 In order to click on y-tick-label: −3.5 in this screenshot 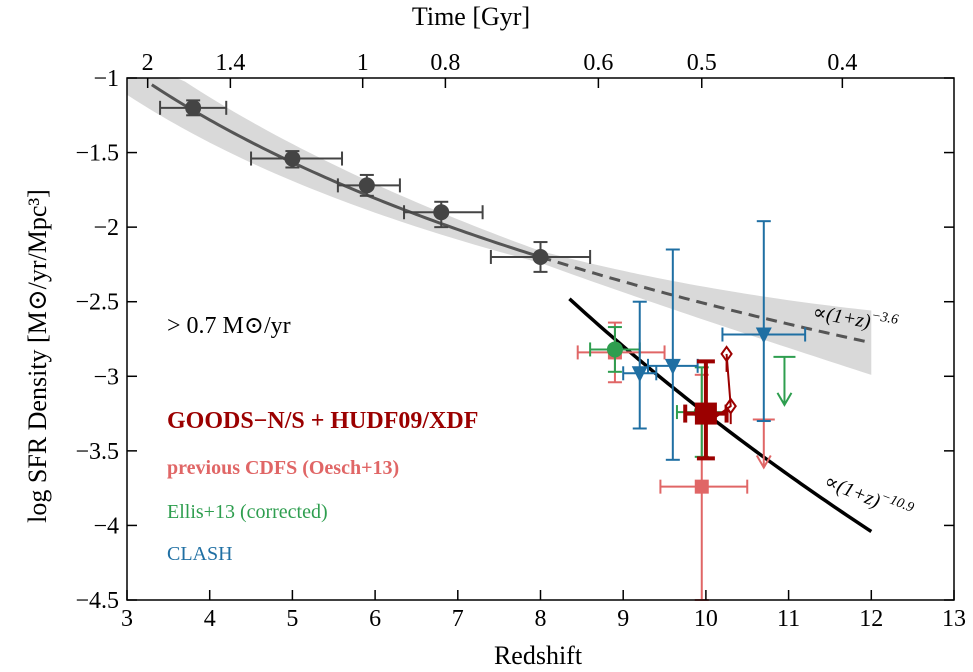, I will do `click(97, 452)`.